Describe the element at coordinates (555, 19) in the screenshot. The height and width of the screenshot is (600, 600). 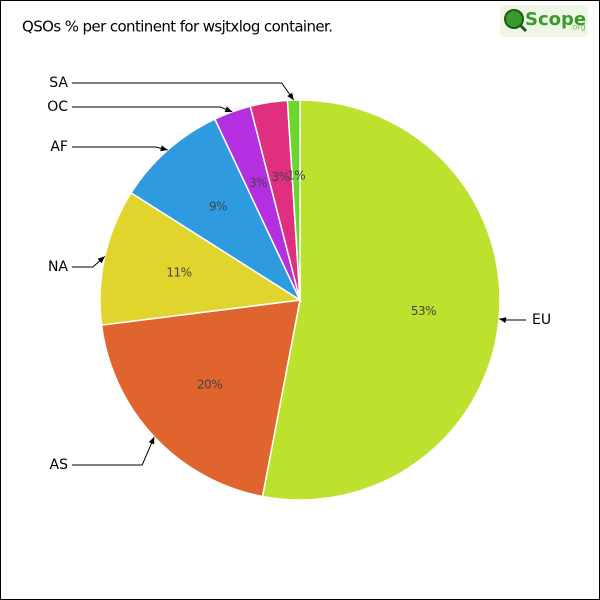
I see `logo-text: Scope` at that location.